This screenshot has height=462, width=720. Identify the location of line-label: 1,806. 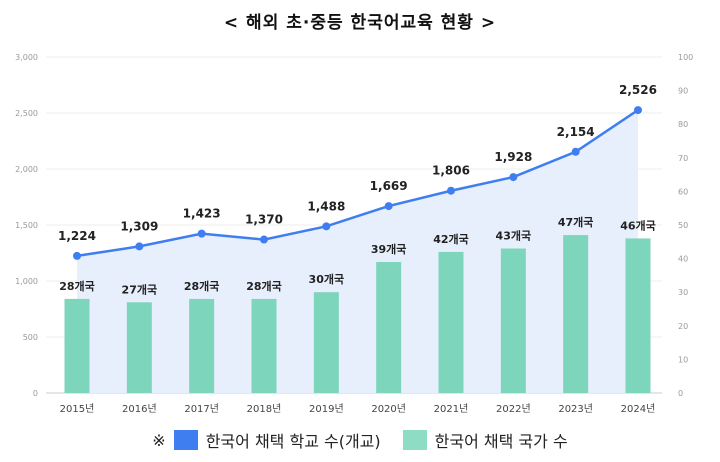
(451, 171).